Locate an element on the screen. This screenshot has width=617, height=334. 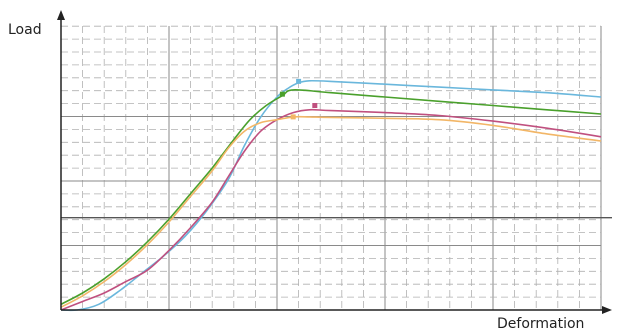
y-axis-arrow is located at coordinates (61, 15).